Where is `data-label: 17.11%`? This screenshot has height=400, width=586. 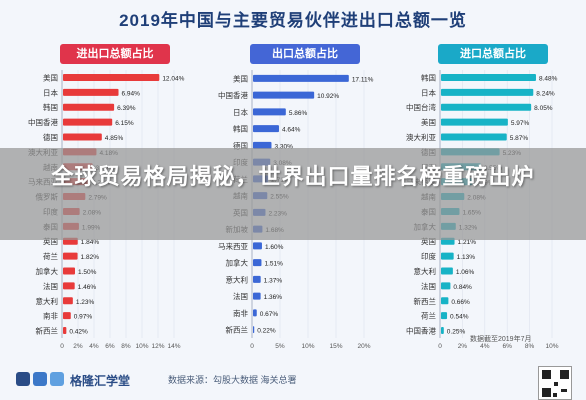 data-label: 17.11% is located at coordinates (363, 79).